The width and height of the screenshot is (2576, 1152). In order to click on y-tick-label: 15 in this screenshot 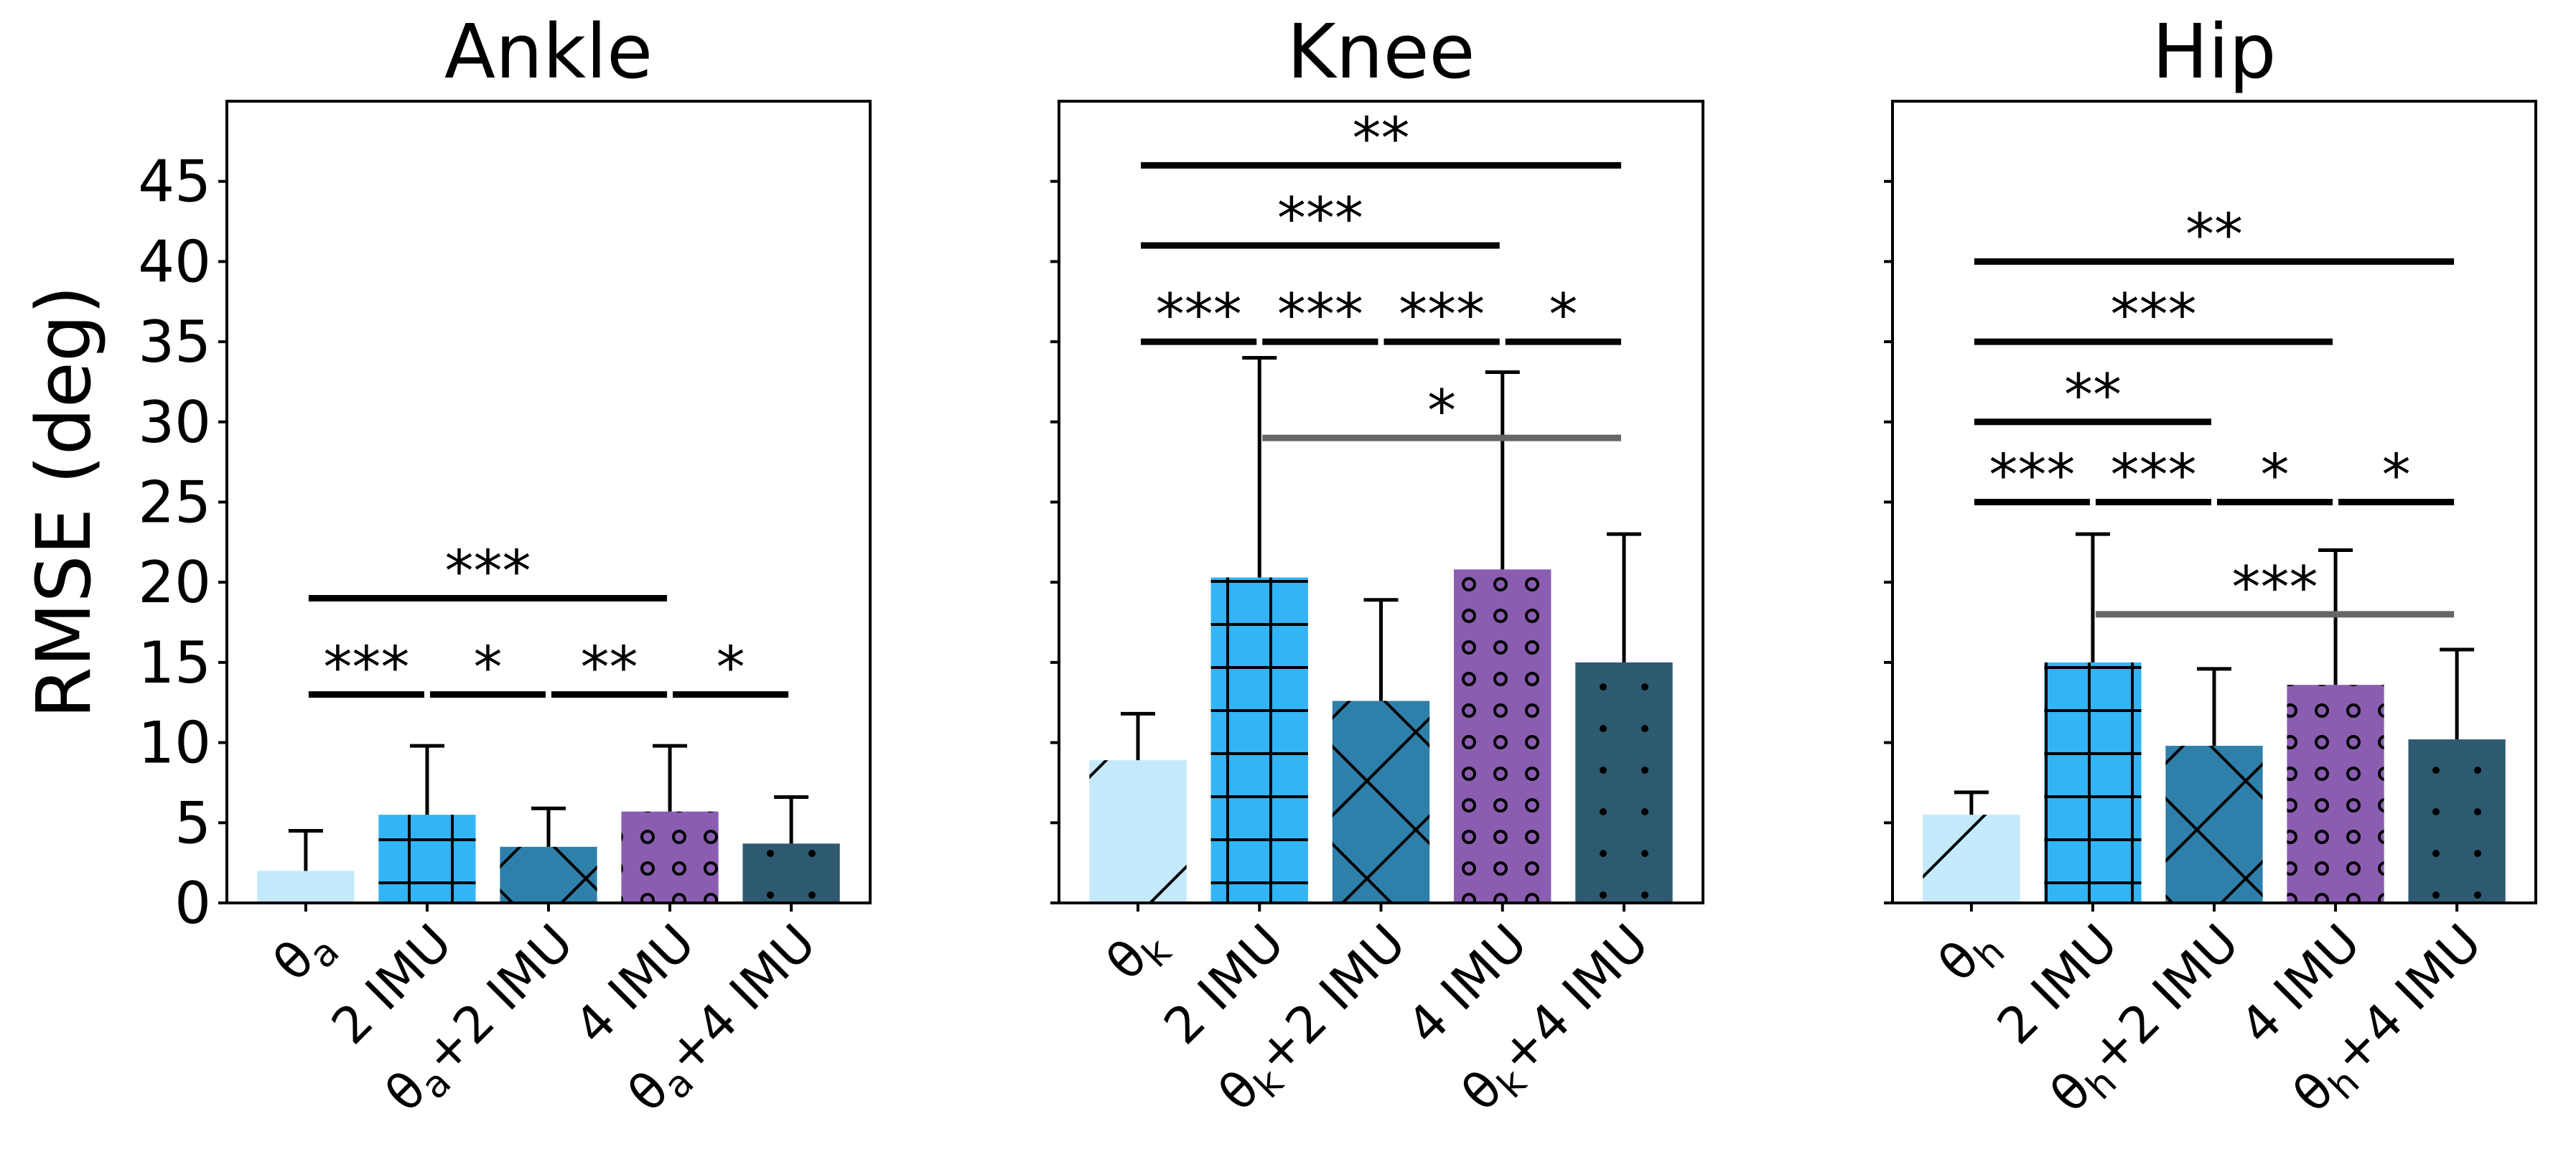, I will do `click(174, 662)`.